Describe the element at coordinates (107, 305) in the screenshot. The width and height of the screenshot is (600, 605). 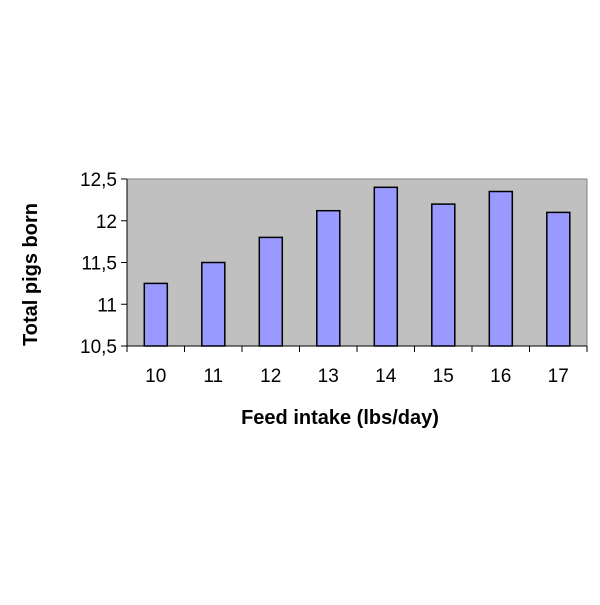
I see `y-tick-label: 11` at that location.